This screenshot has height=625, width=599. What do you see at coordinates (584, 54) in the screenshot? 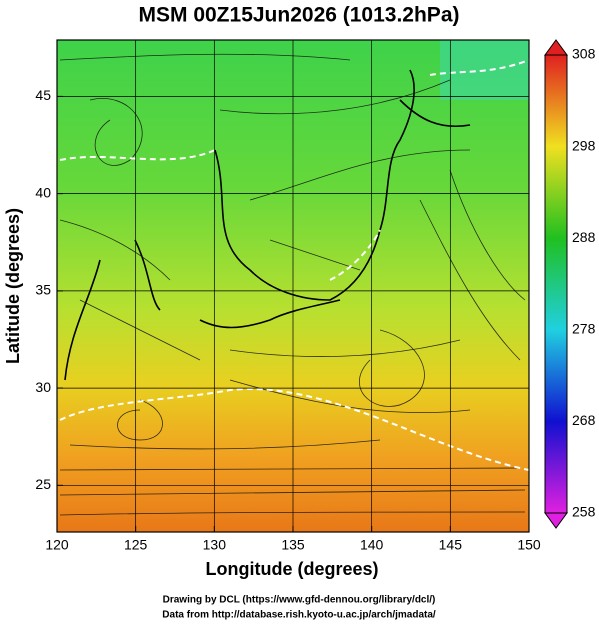
I see `colorbar-tick-label: 308` at bounding box center [584, 54].